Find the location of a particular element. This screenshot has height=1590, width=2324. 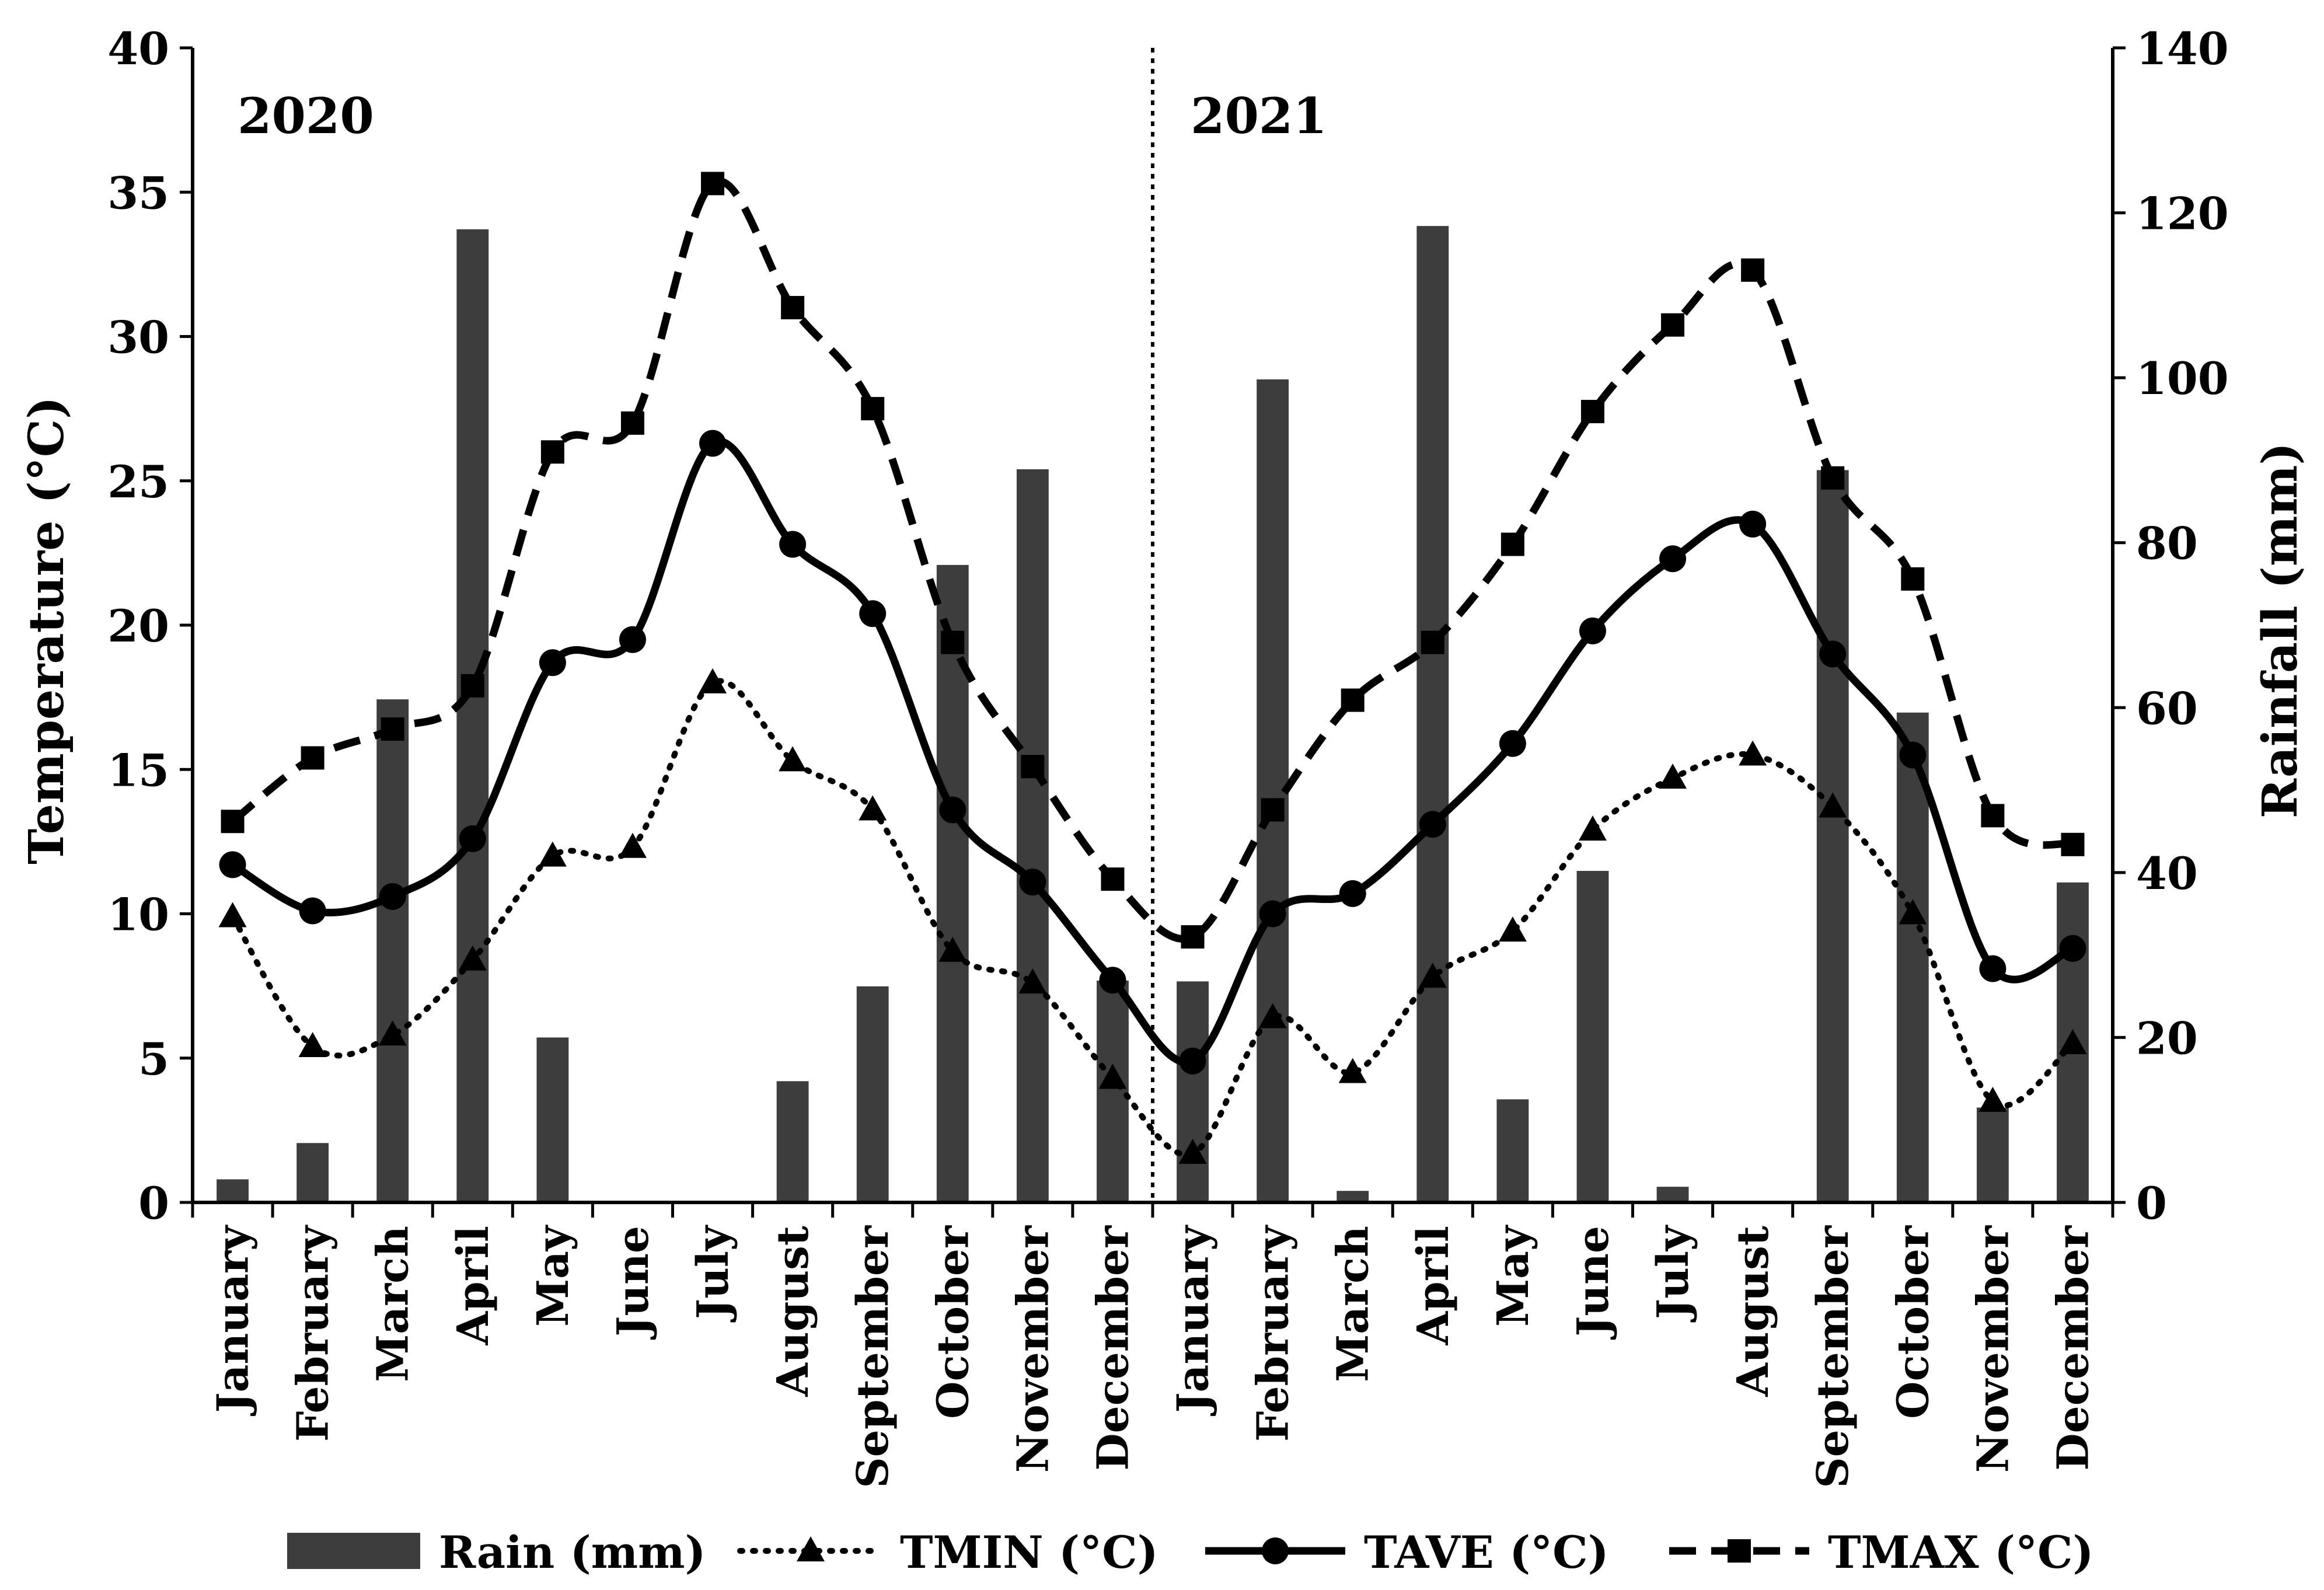

y-left-tick-label: 25 is located at coordinates (138, 482).